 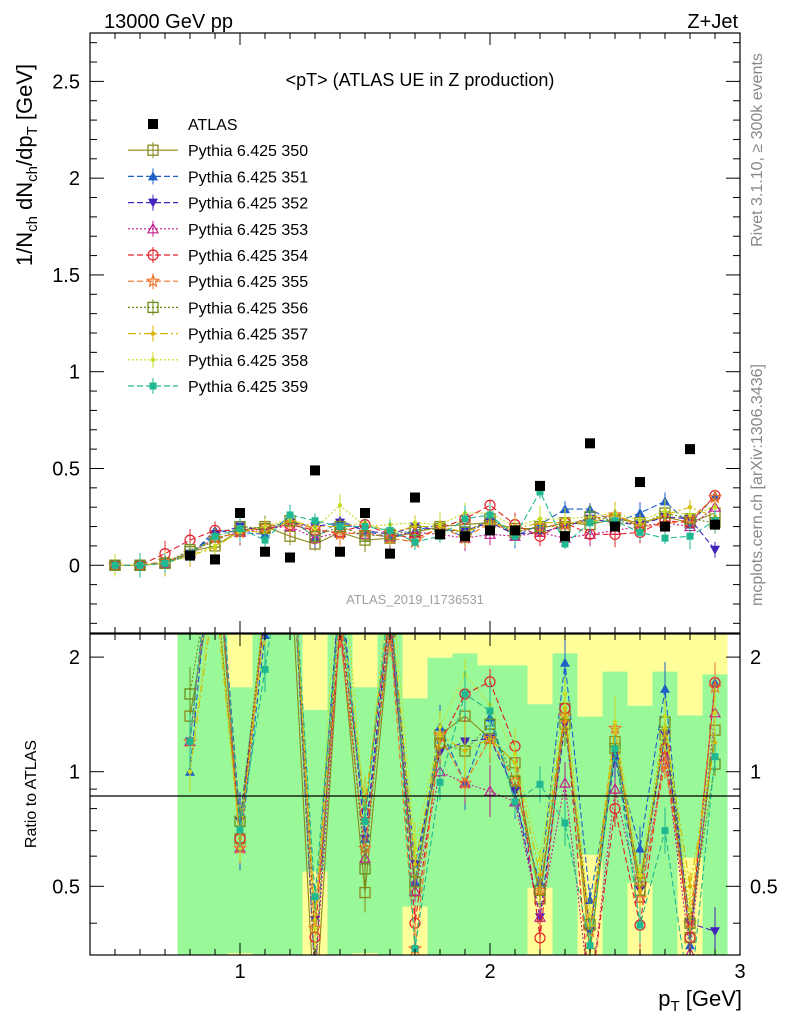 What do you see at coordinates (153, 124) in the screenshot?
I see `legend-marker-atlas` at bounding box center [153, 124].